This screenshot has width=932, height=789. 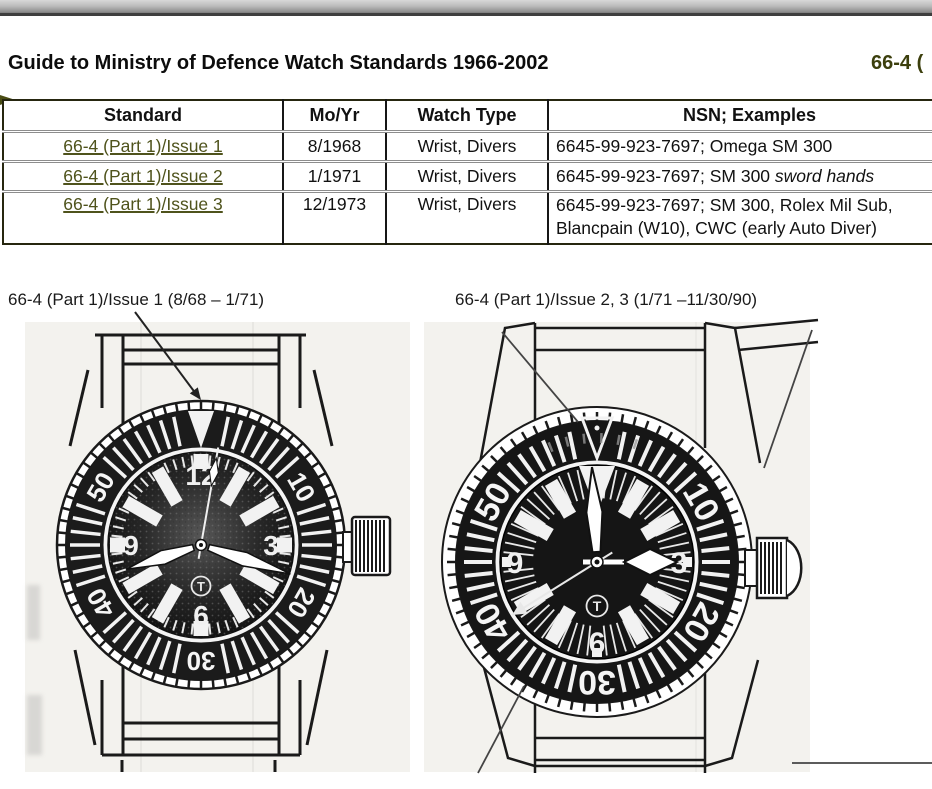 I want to click on hour-hand, so click(x=161, y=556).